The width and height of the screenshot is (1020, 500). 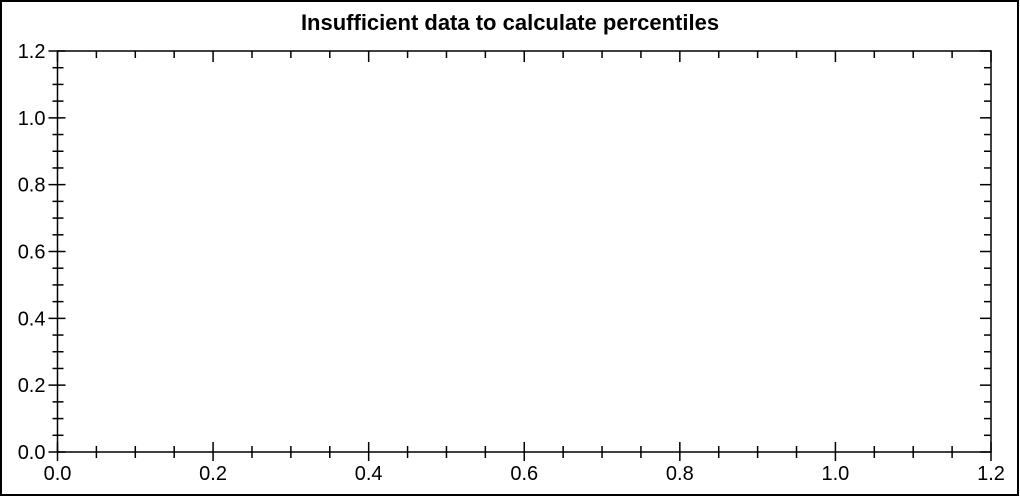 I want to click on y-tick-label: 1.0, so click(x=32, y=119).